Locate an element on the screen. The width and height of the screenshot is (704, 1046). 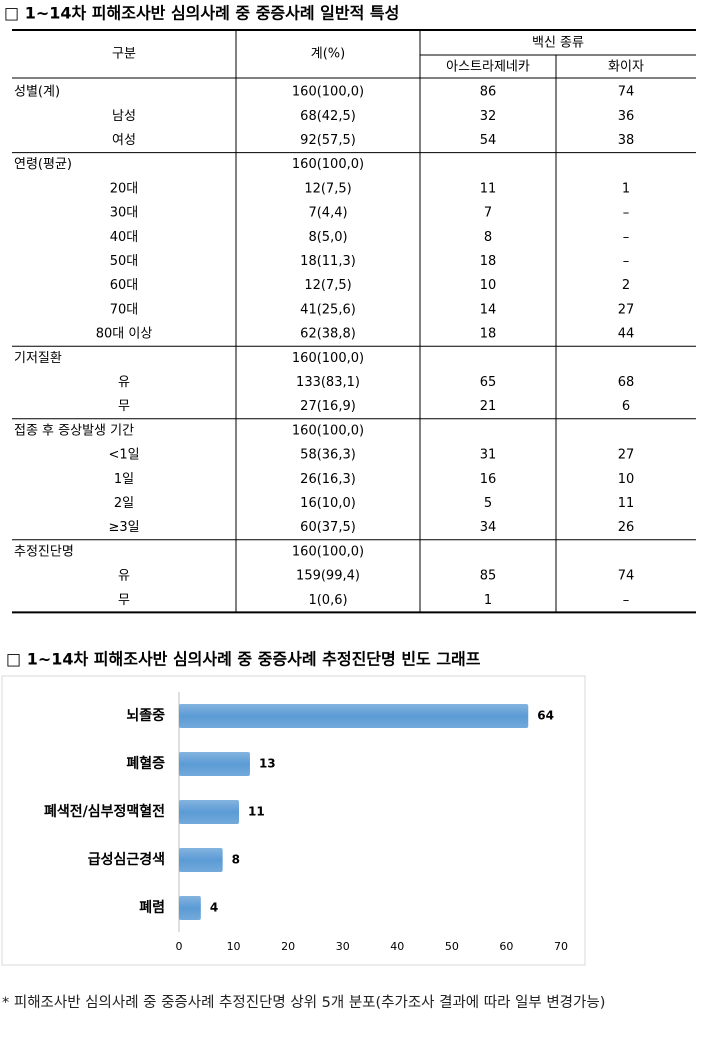
category-label: 뇌졸중 is located at coordinates (145, 716).